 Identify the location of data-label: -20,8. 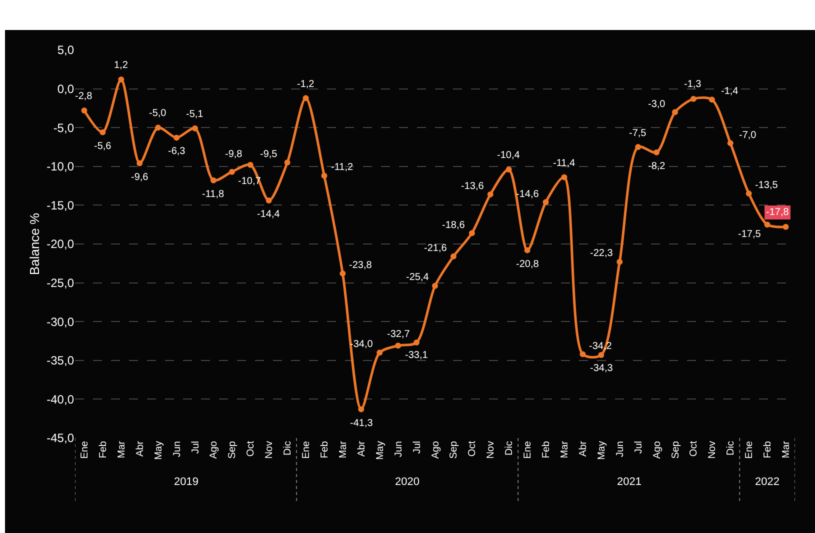
(528, 264).